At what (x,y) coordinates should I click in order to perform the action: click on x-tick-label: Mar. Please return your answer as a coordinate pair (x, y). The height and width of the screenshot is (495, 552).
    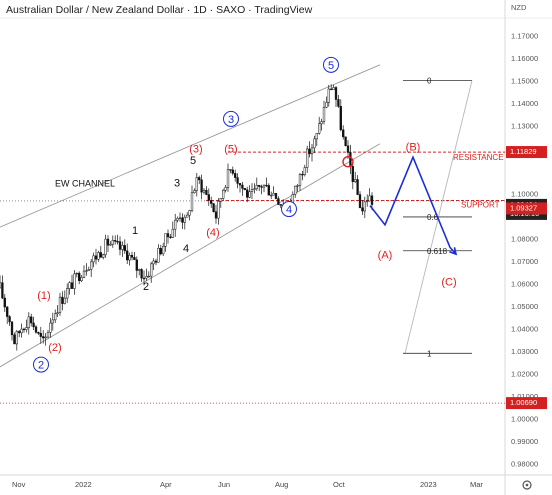
    Looking at the image, I should click on (476, 484).